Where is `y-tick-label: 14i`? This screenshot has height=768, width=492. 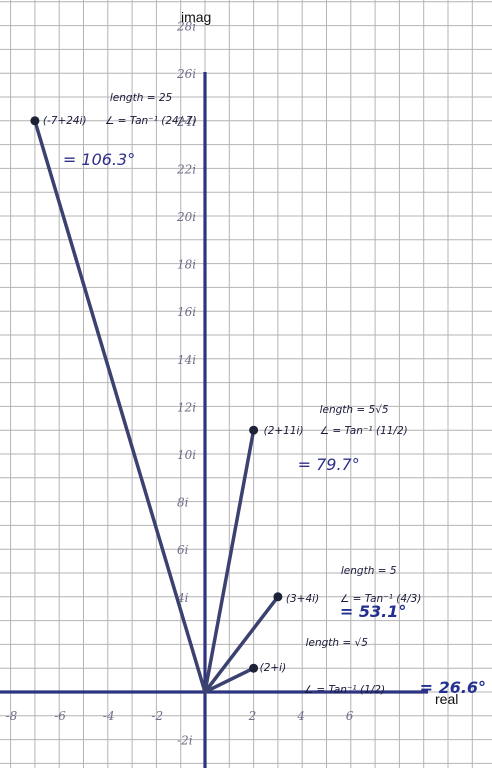 y-tick-label: 14i is located at coordinates (186, 360).